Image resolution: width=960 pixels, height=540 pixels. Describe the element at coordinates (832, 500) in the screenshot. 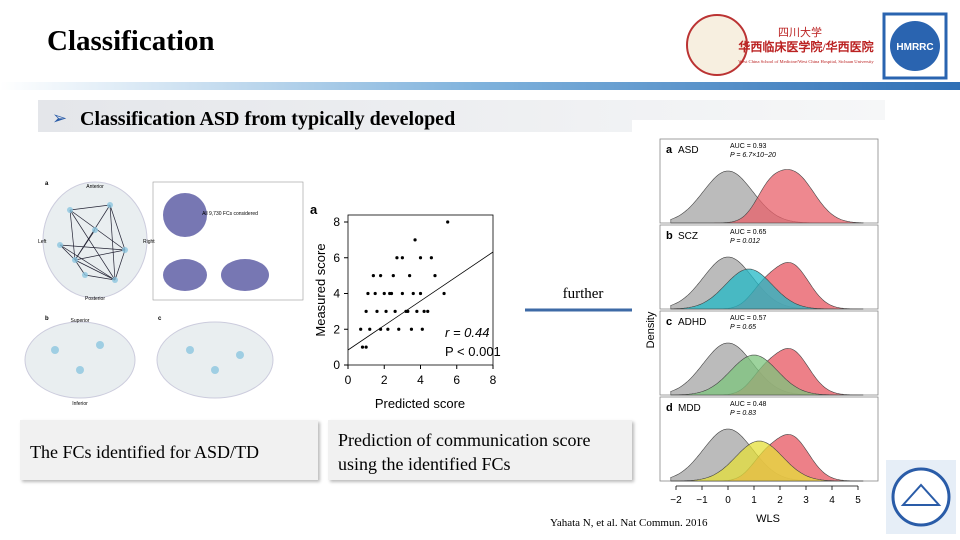

I see `x-tick-label: 4` at that location.